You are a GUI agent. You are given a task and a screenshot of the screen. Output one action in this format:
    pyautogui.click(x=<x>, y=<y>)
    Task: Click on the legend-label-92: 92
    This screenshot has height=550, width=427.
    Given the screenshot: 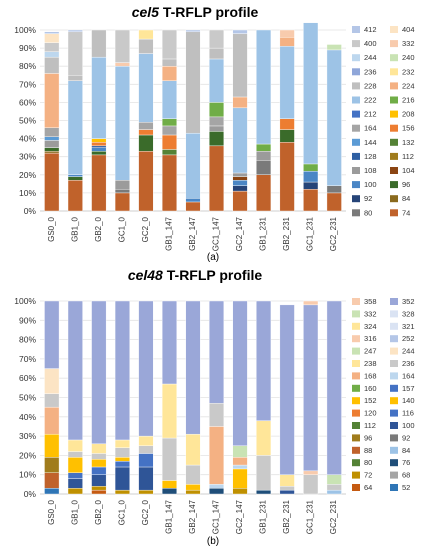 What is the action you would take?
    pyautogui.click(x=368, y=198)
    